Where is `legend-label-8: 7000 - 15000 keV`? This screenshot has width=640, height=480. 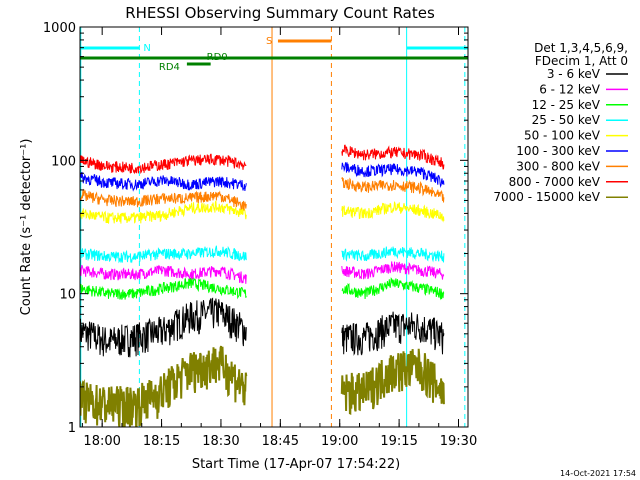
legend-label-8: 7000 - 15000 keV is located at coordinates (546, 197).